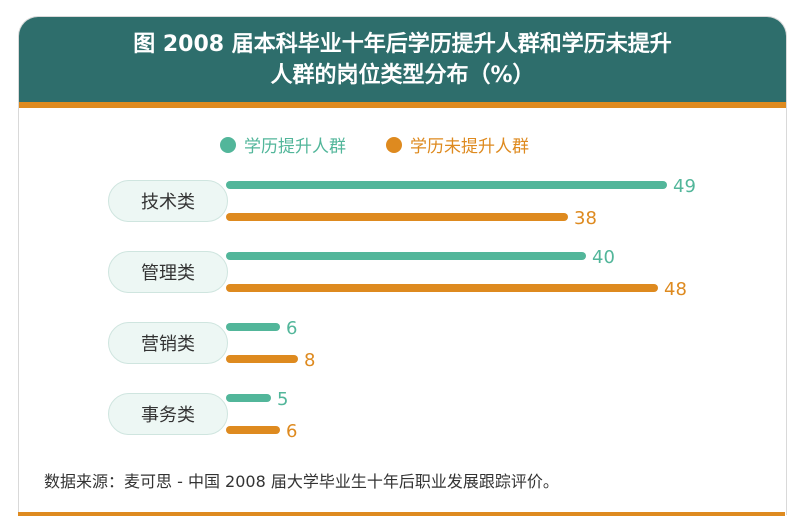  I want to click on legend: 学历提升人群 学历未提升人群, so click(374, 144).